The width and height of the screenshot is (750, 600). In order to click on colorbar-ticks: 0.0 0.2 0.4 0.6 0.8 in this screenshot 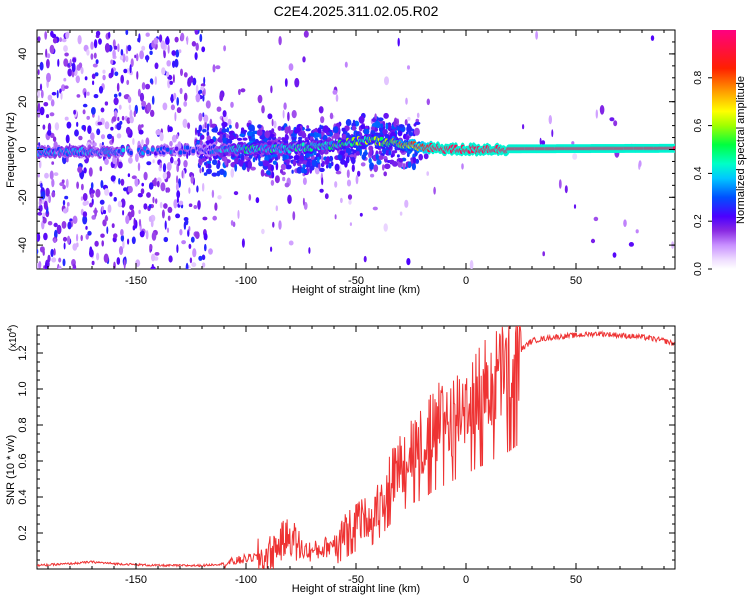, I will do `click(702, 173)`.